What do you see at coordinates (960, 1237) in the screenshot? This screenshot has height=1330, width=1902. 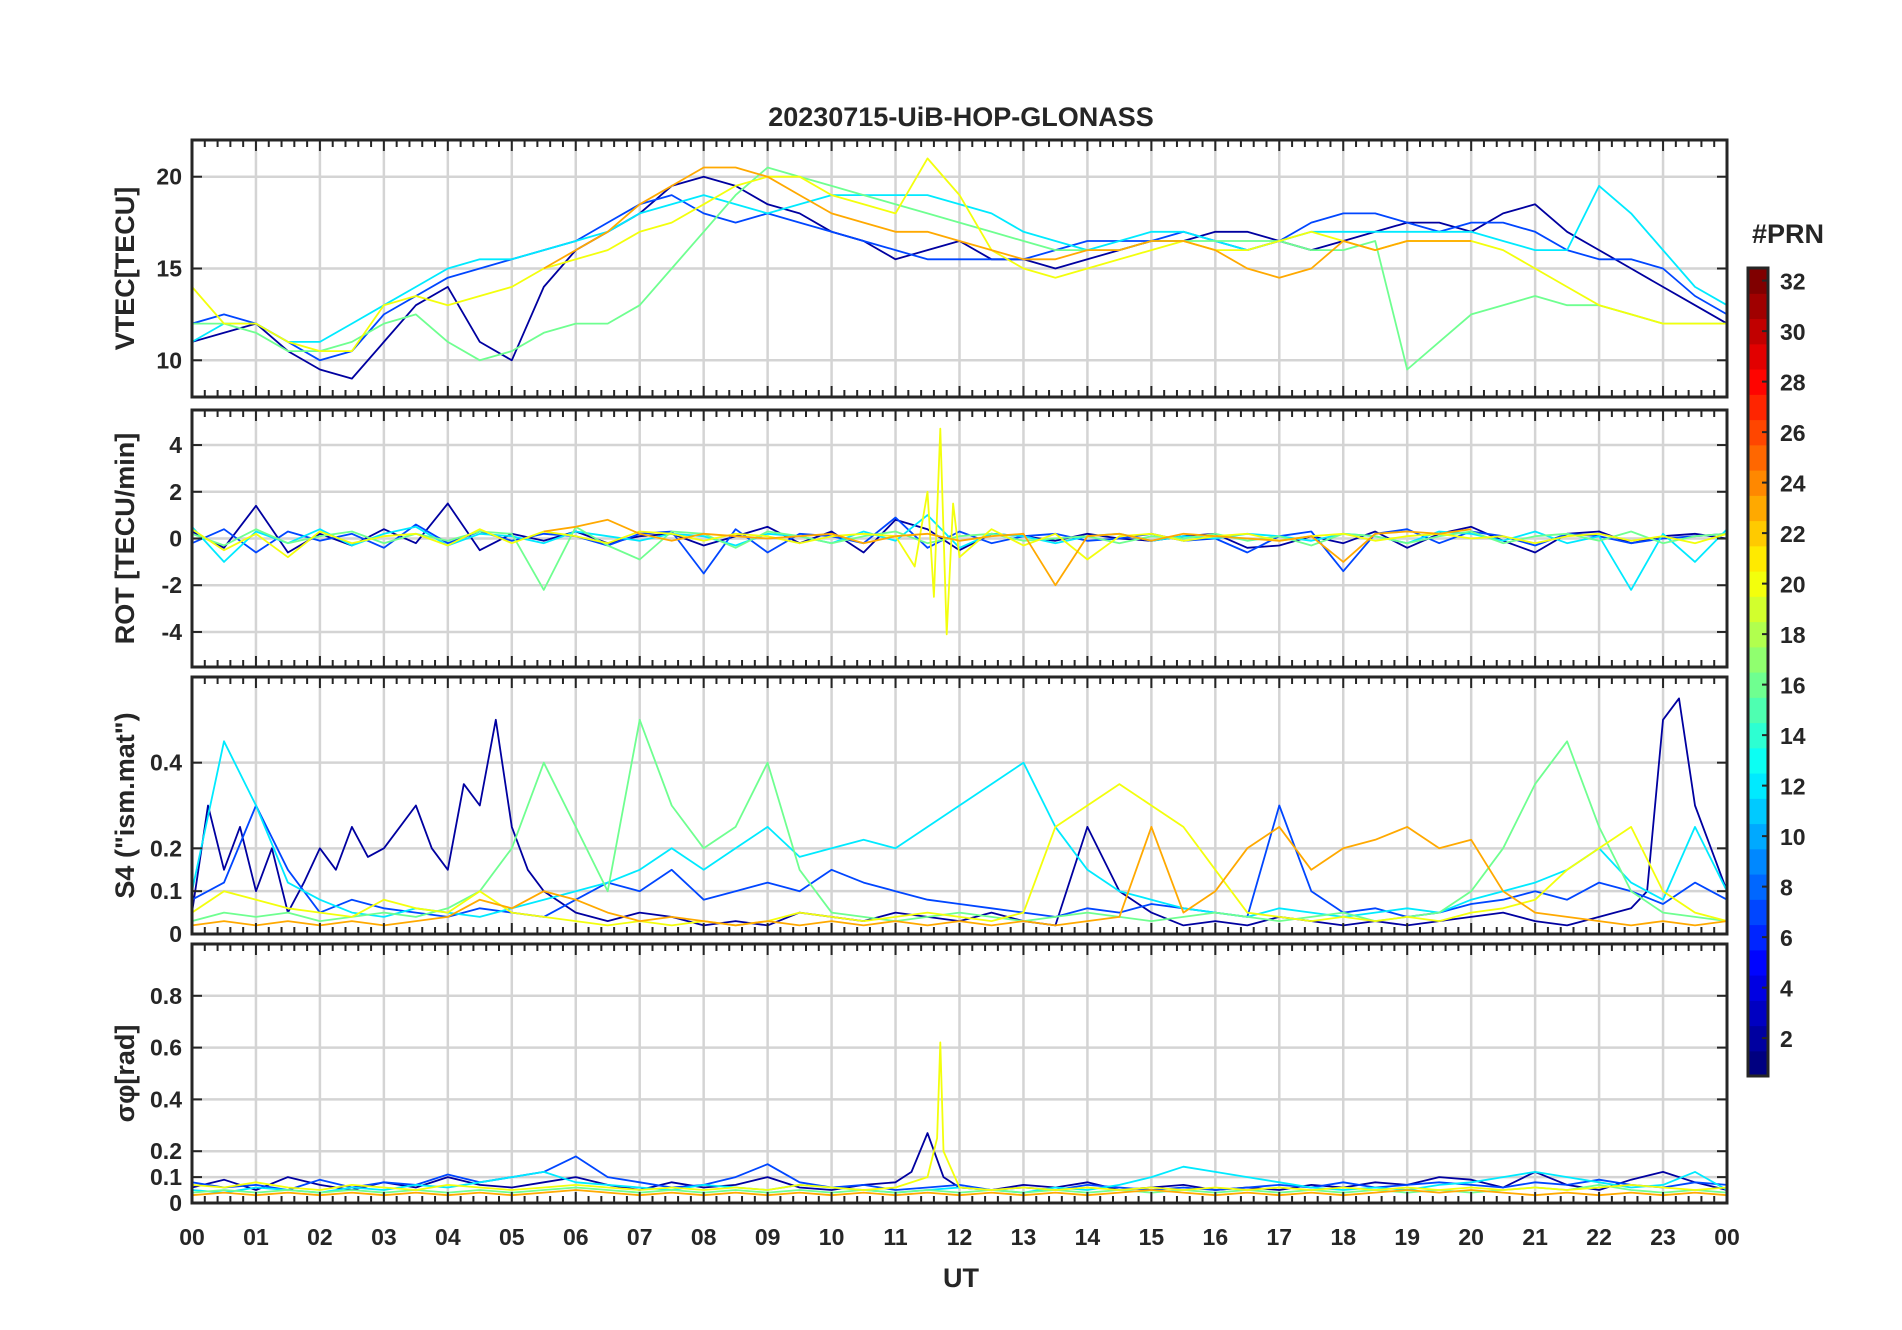 I see `x-tick-label: 12` at bounding box center [960, 1237].